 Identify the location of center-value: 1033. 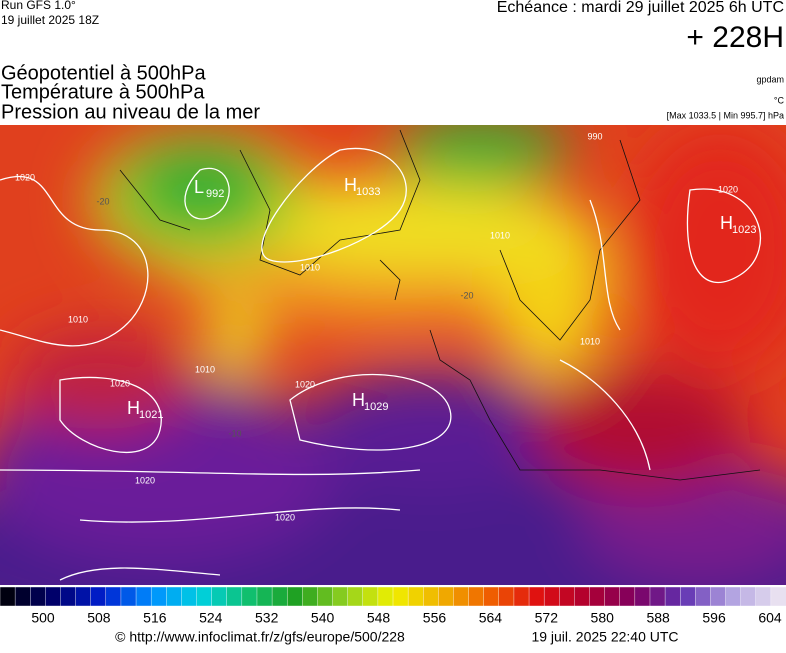
(368, 192).